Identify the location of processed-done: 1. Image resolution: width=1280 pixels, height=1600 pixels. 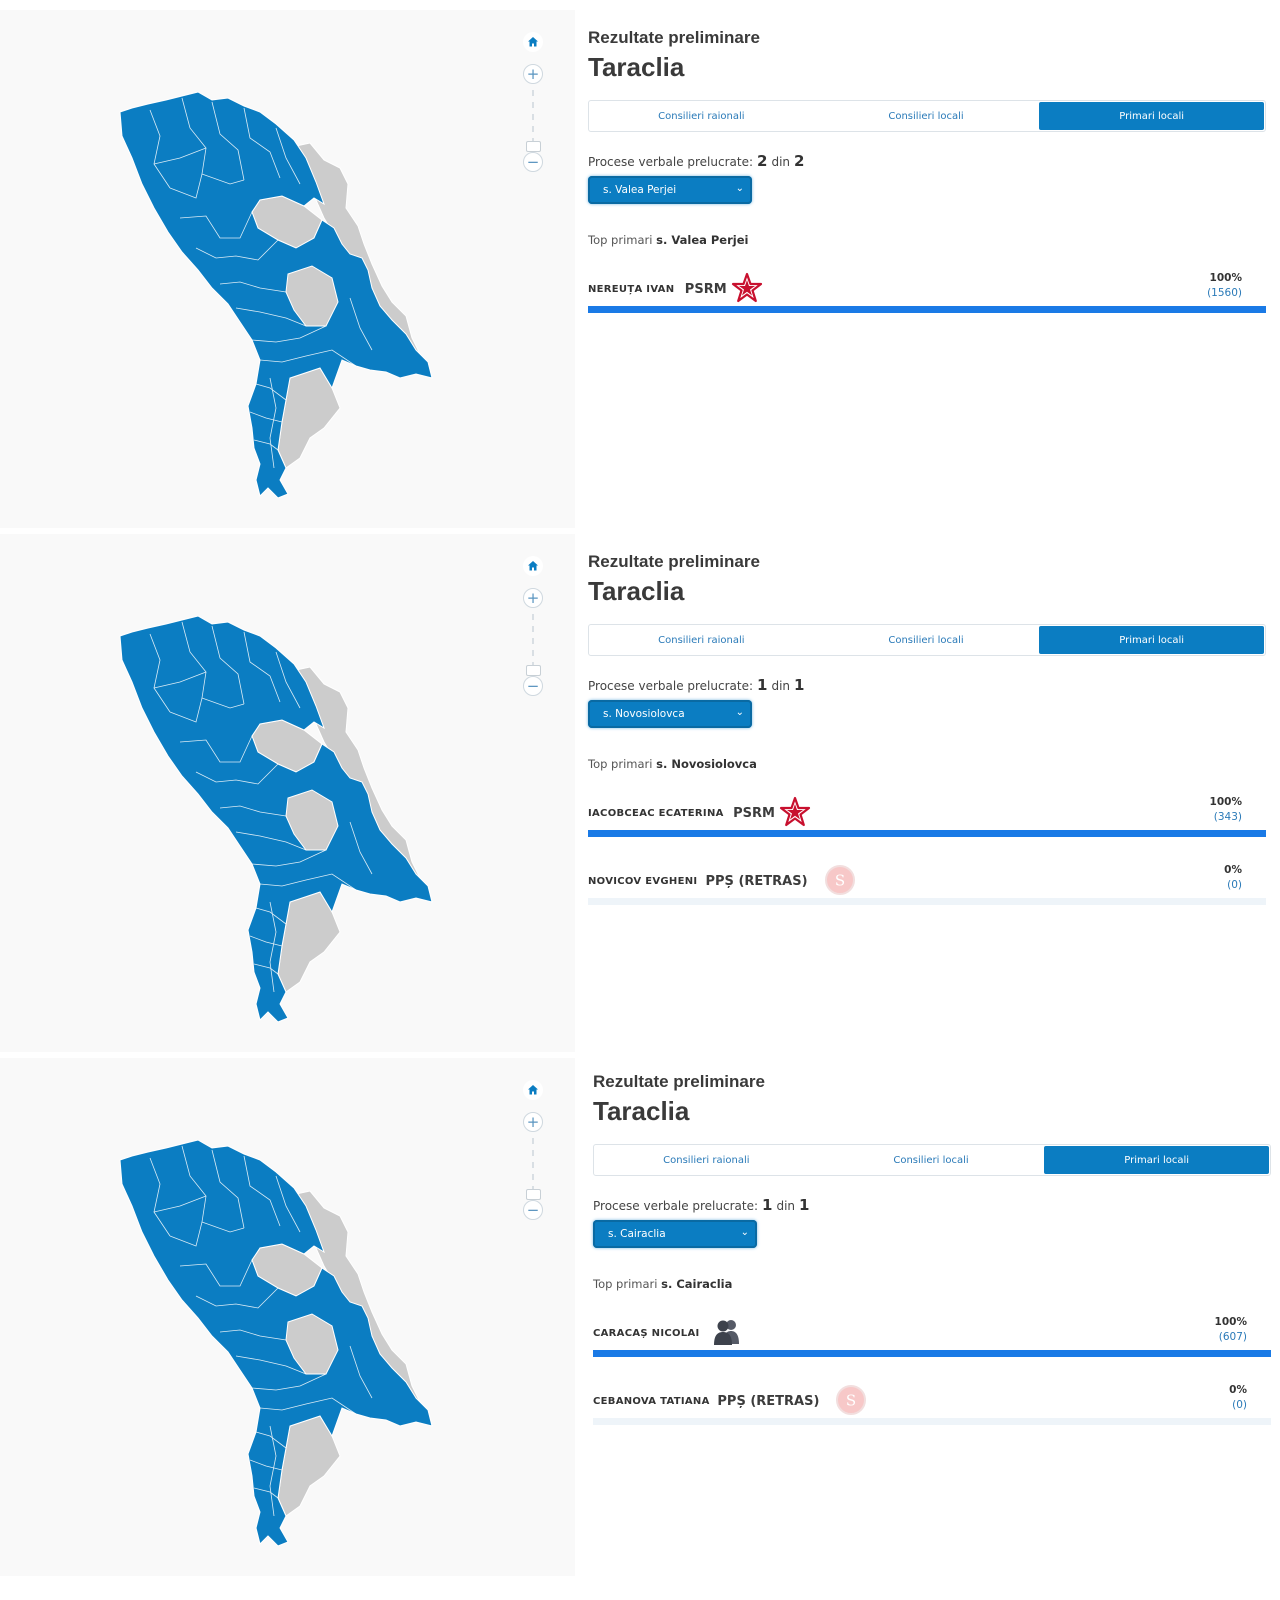
(767, 1205).